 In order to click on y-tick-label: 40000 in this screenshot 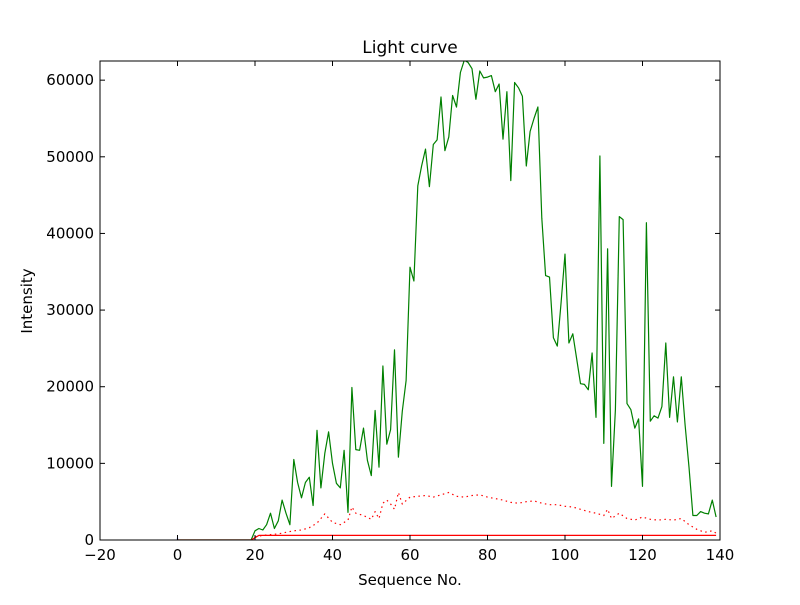, I will do `click(70, 233)`.